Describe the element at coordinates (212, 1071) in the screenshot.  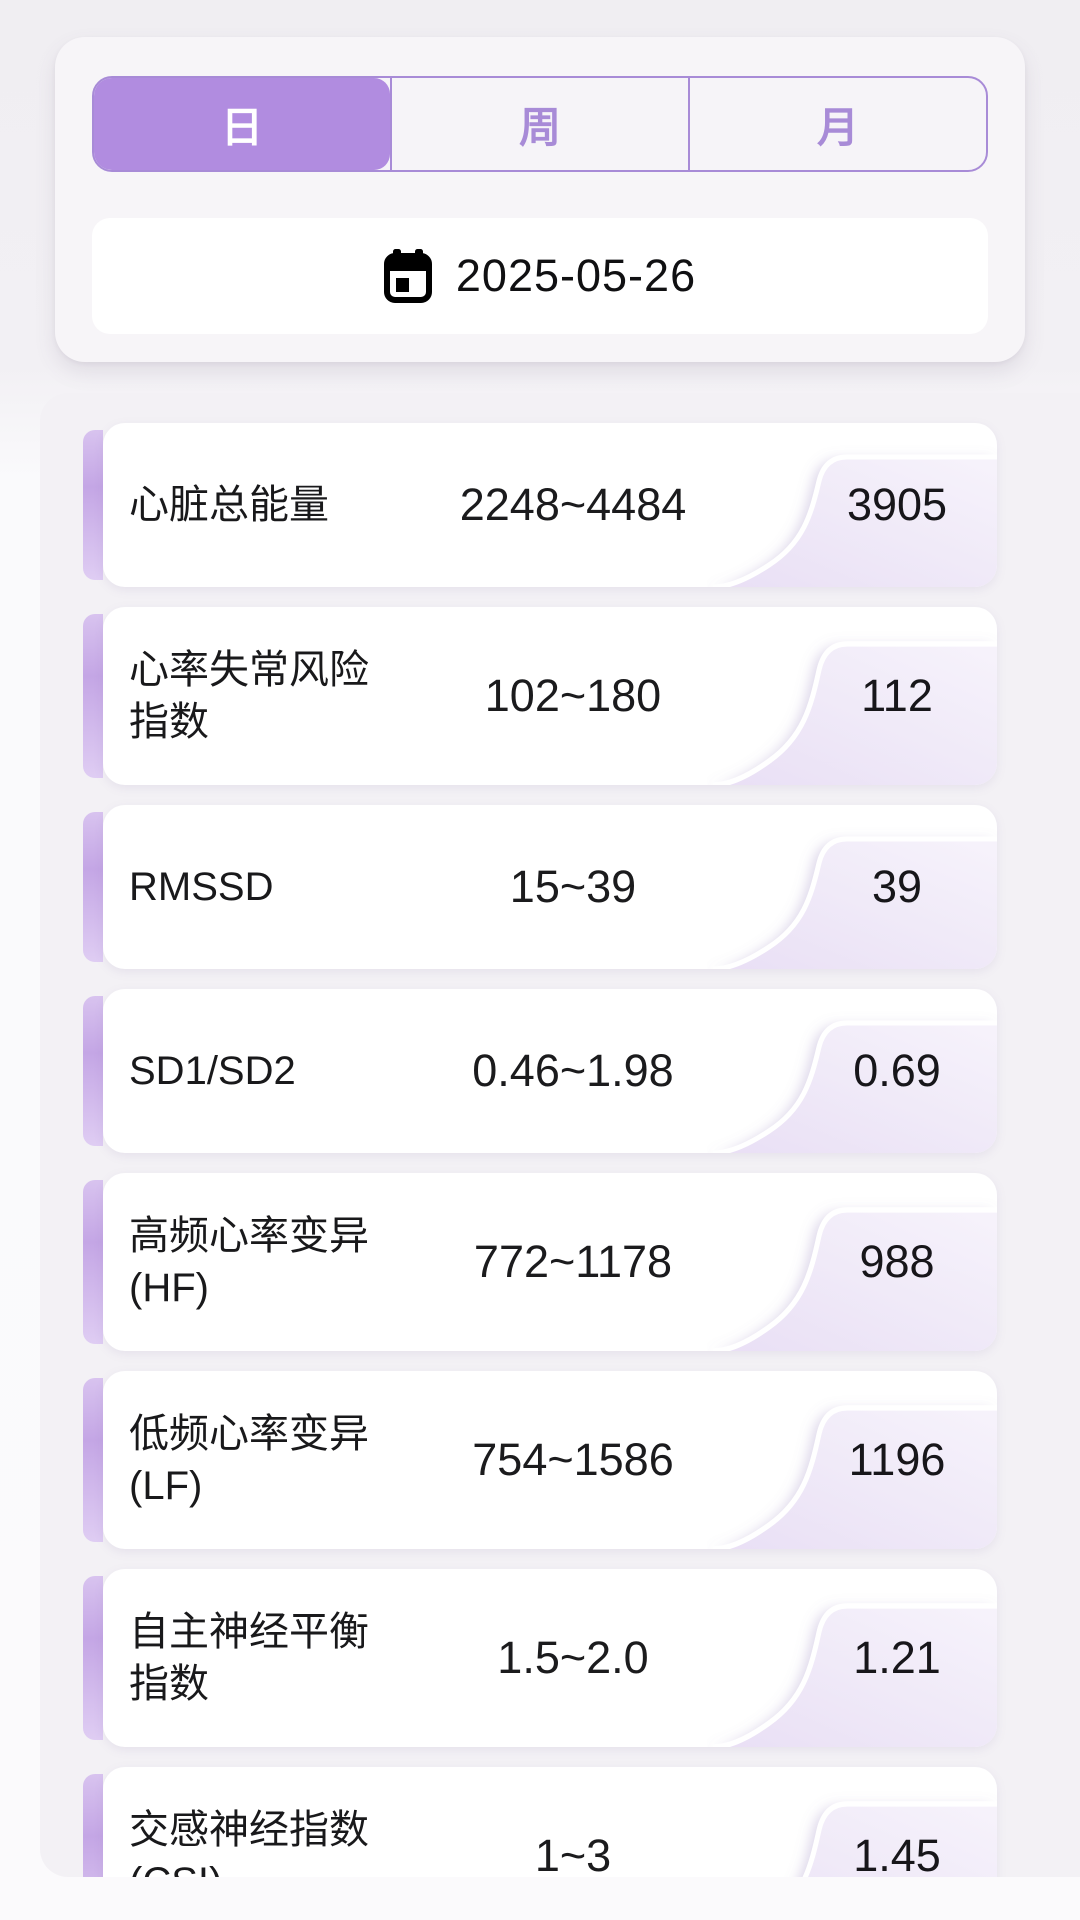
I see `metric-label: SD1/SD2` at that location.